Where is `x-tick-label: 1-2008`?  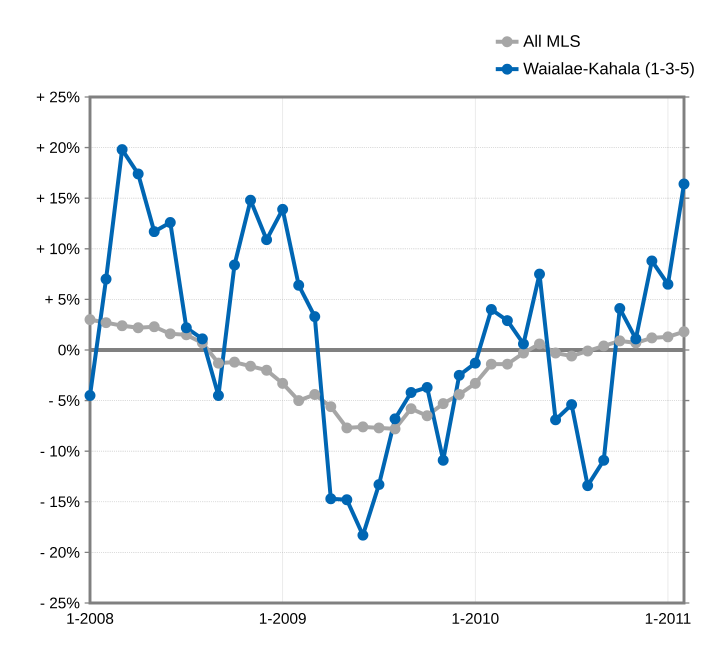 x-tick-label: 1-2008 is located at coordinates (90, 618).